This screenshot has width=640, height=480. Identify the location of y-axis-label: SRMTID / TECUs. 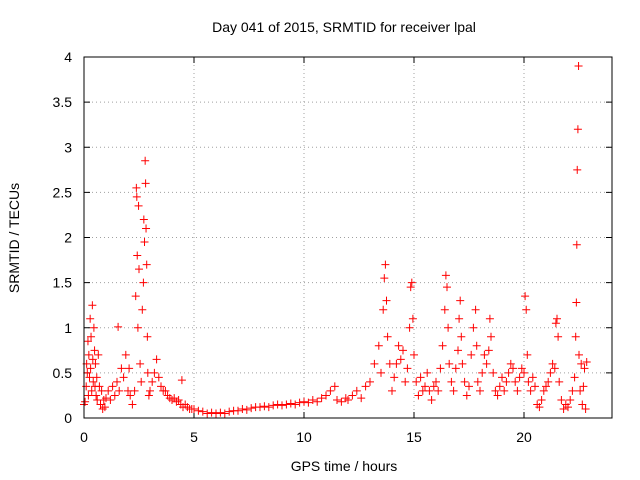
(14, 238).